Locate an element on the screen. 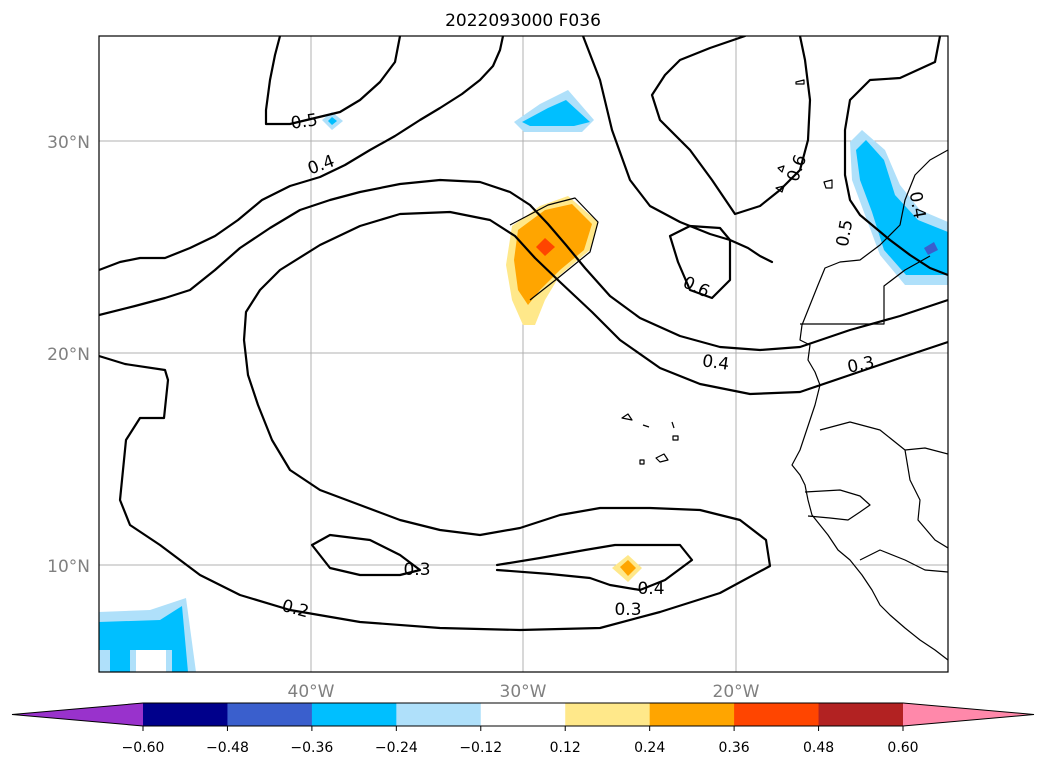  contour-0.4-north is located at coordinates (302, 154).